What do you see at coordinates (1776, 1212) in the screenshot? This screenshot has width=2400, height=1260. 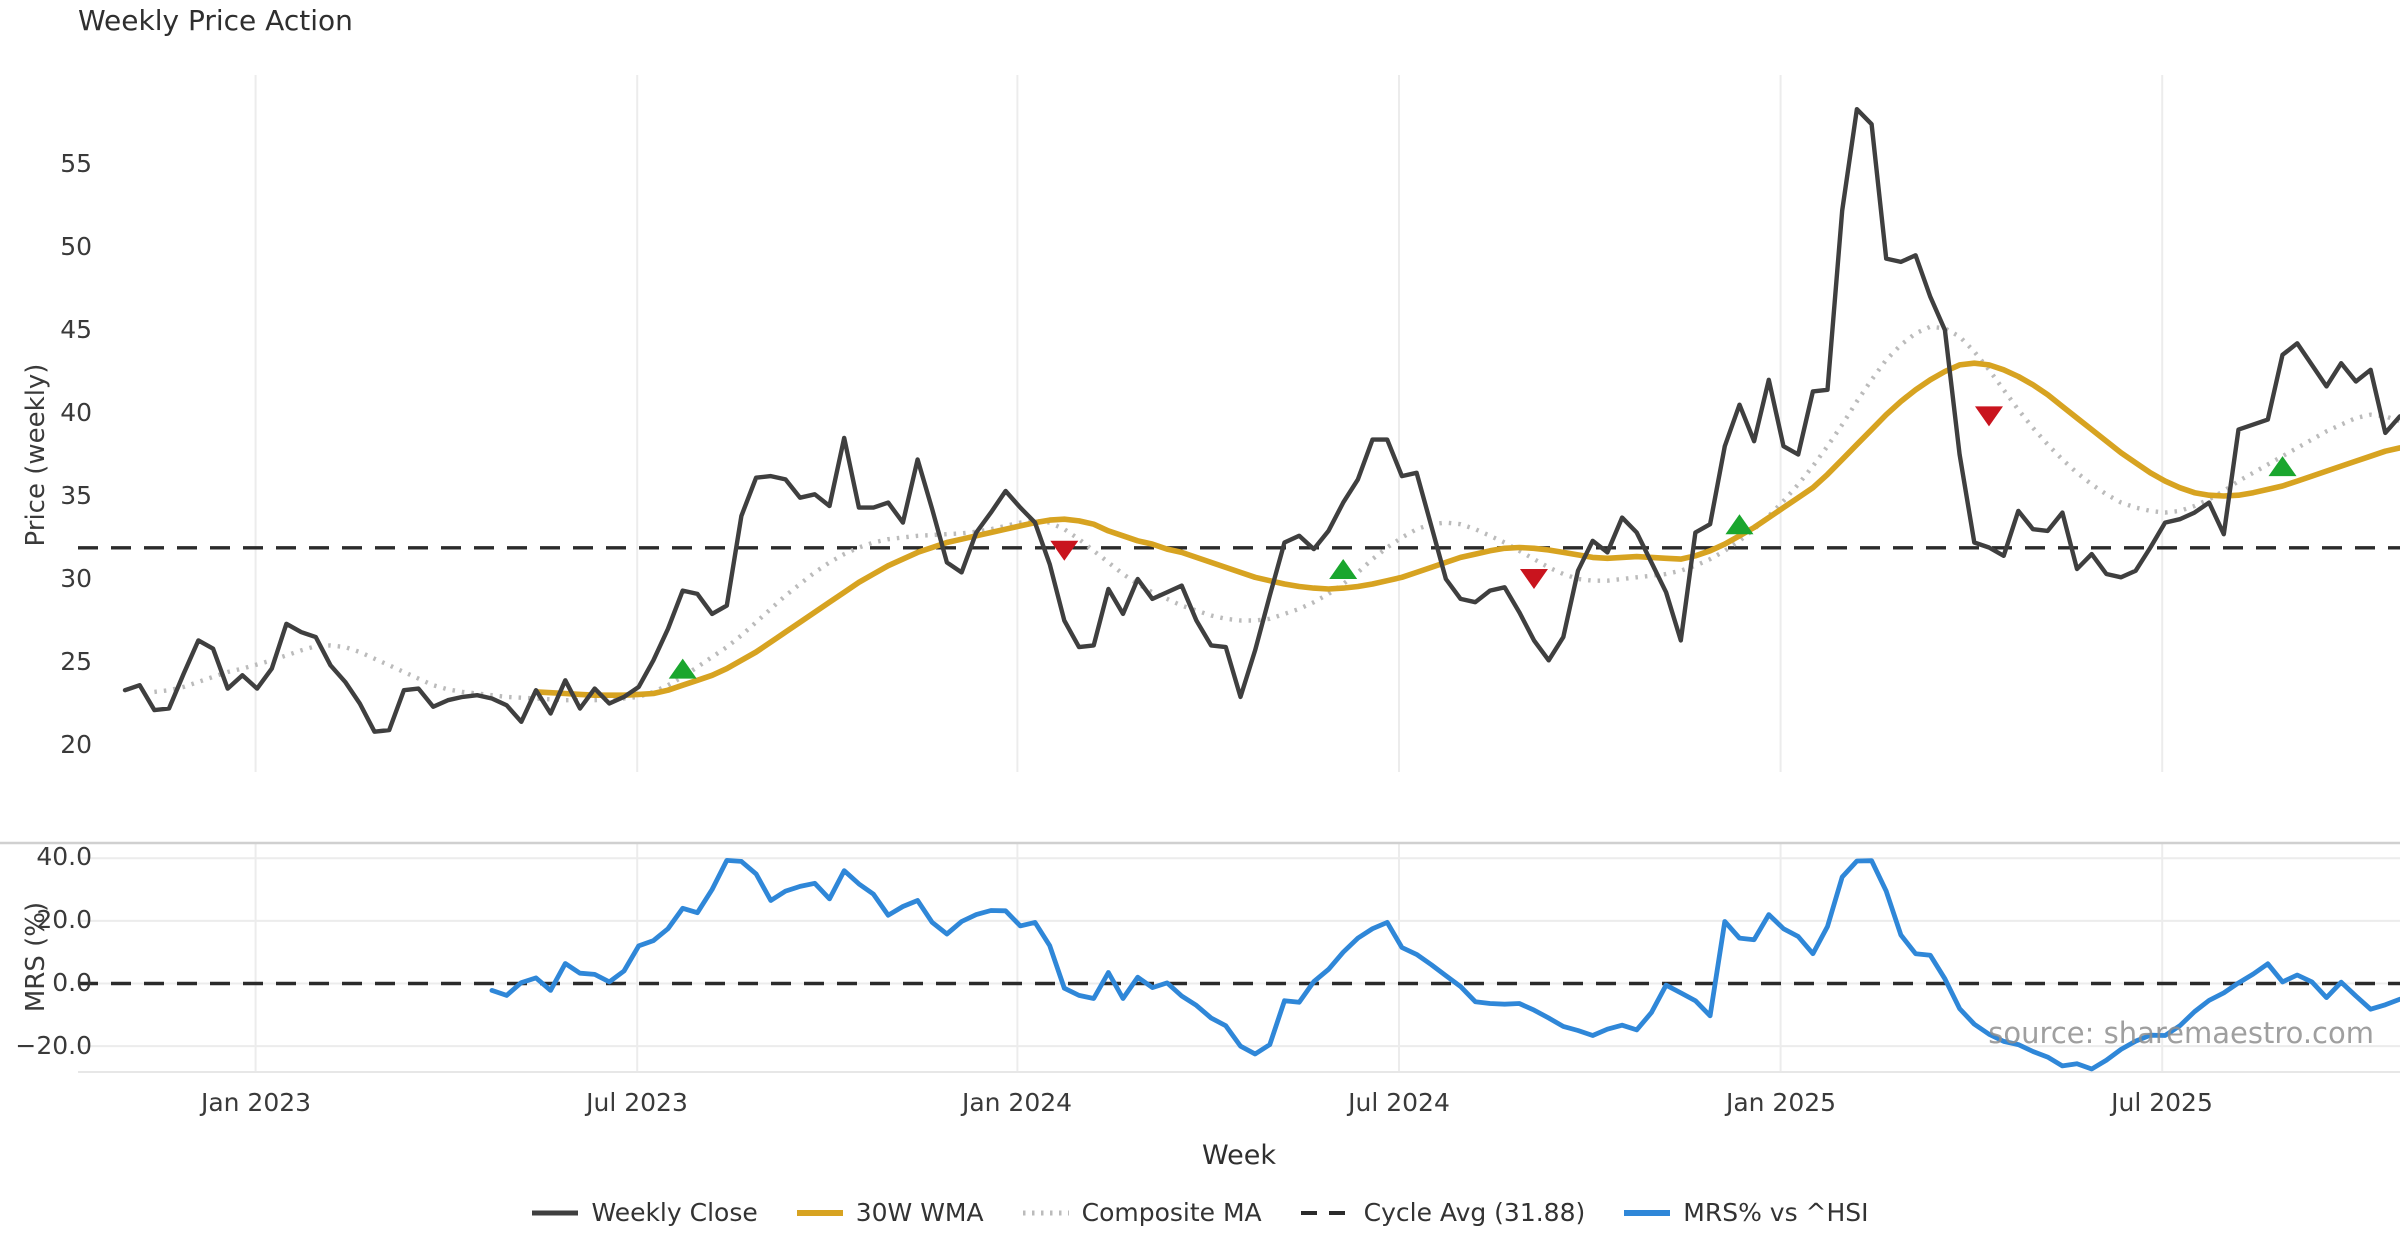 I see `legend-label-mrs: MRS% vs ^HSI` at bounding box center [1776, 1212].